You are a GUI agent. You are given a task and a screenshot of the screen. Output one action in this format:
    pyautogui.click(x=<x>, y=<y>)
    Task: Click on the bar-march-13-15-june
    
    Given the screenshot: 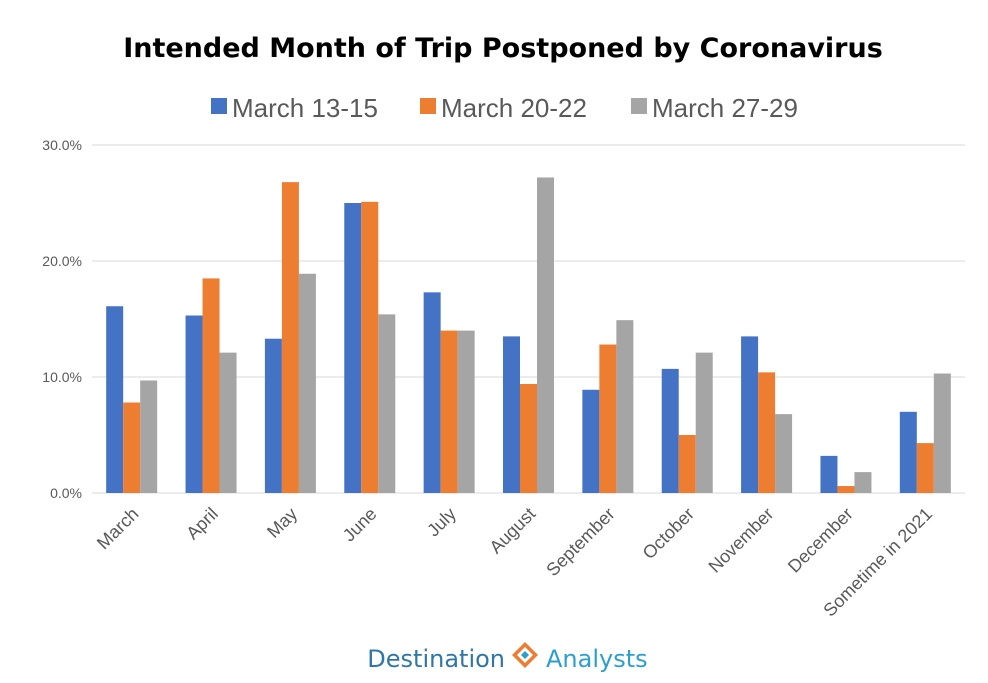 What is the action you would take?
    pyautogui.click(x=353, y=348)
    